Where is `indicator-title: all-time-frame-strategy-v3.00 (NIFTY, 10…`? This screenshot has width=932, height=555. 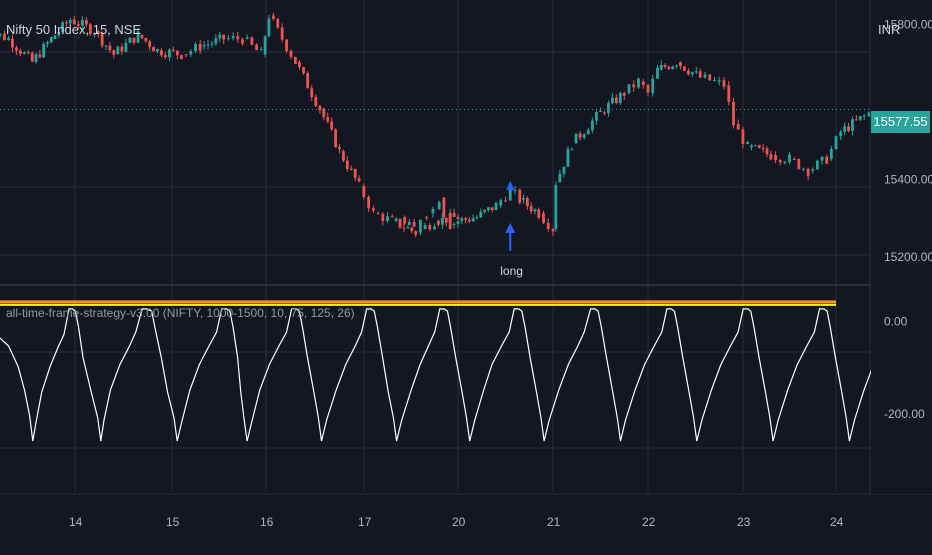 indicator-title: all-time-frame-strategy-v3.00 (NIFTY, 10… is located at coordinates (180, 313).